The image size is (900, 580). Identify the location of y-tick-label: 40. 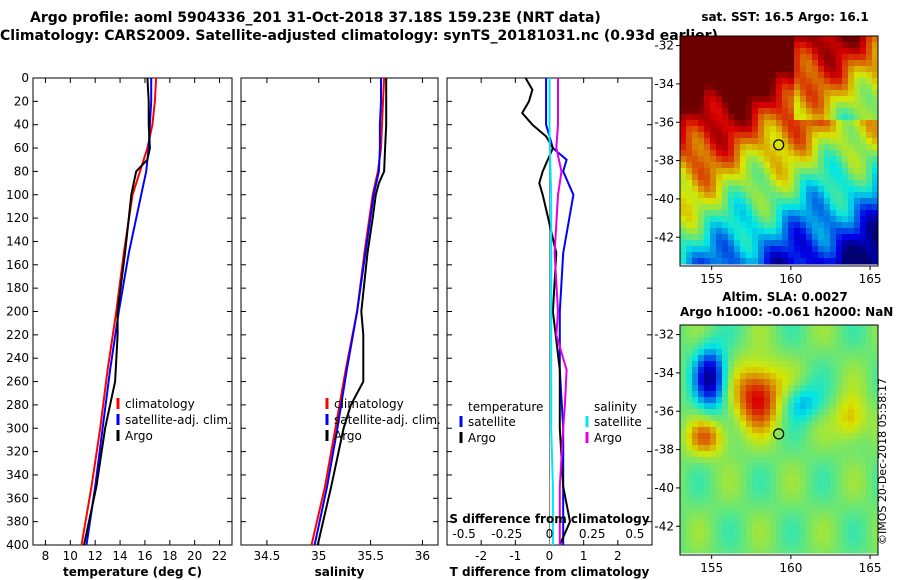
(21, 125).